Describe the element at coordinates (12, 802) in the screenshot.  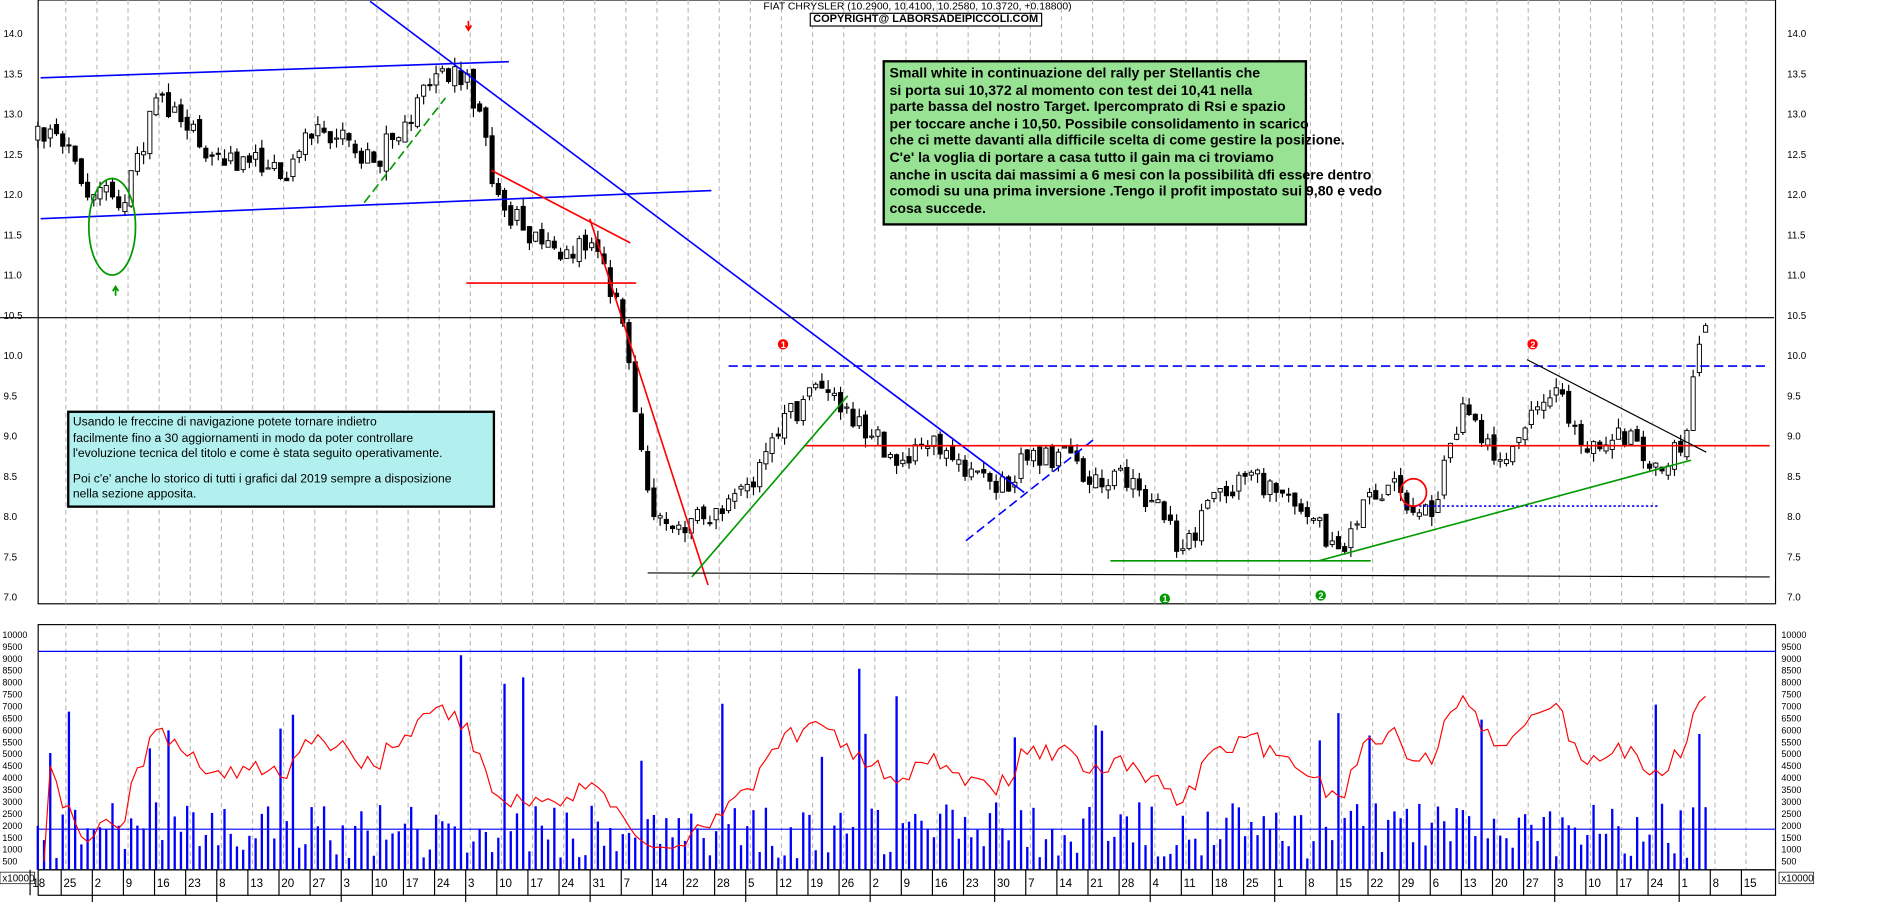
I see `volume-tick-label-left: 3000` at that location.